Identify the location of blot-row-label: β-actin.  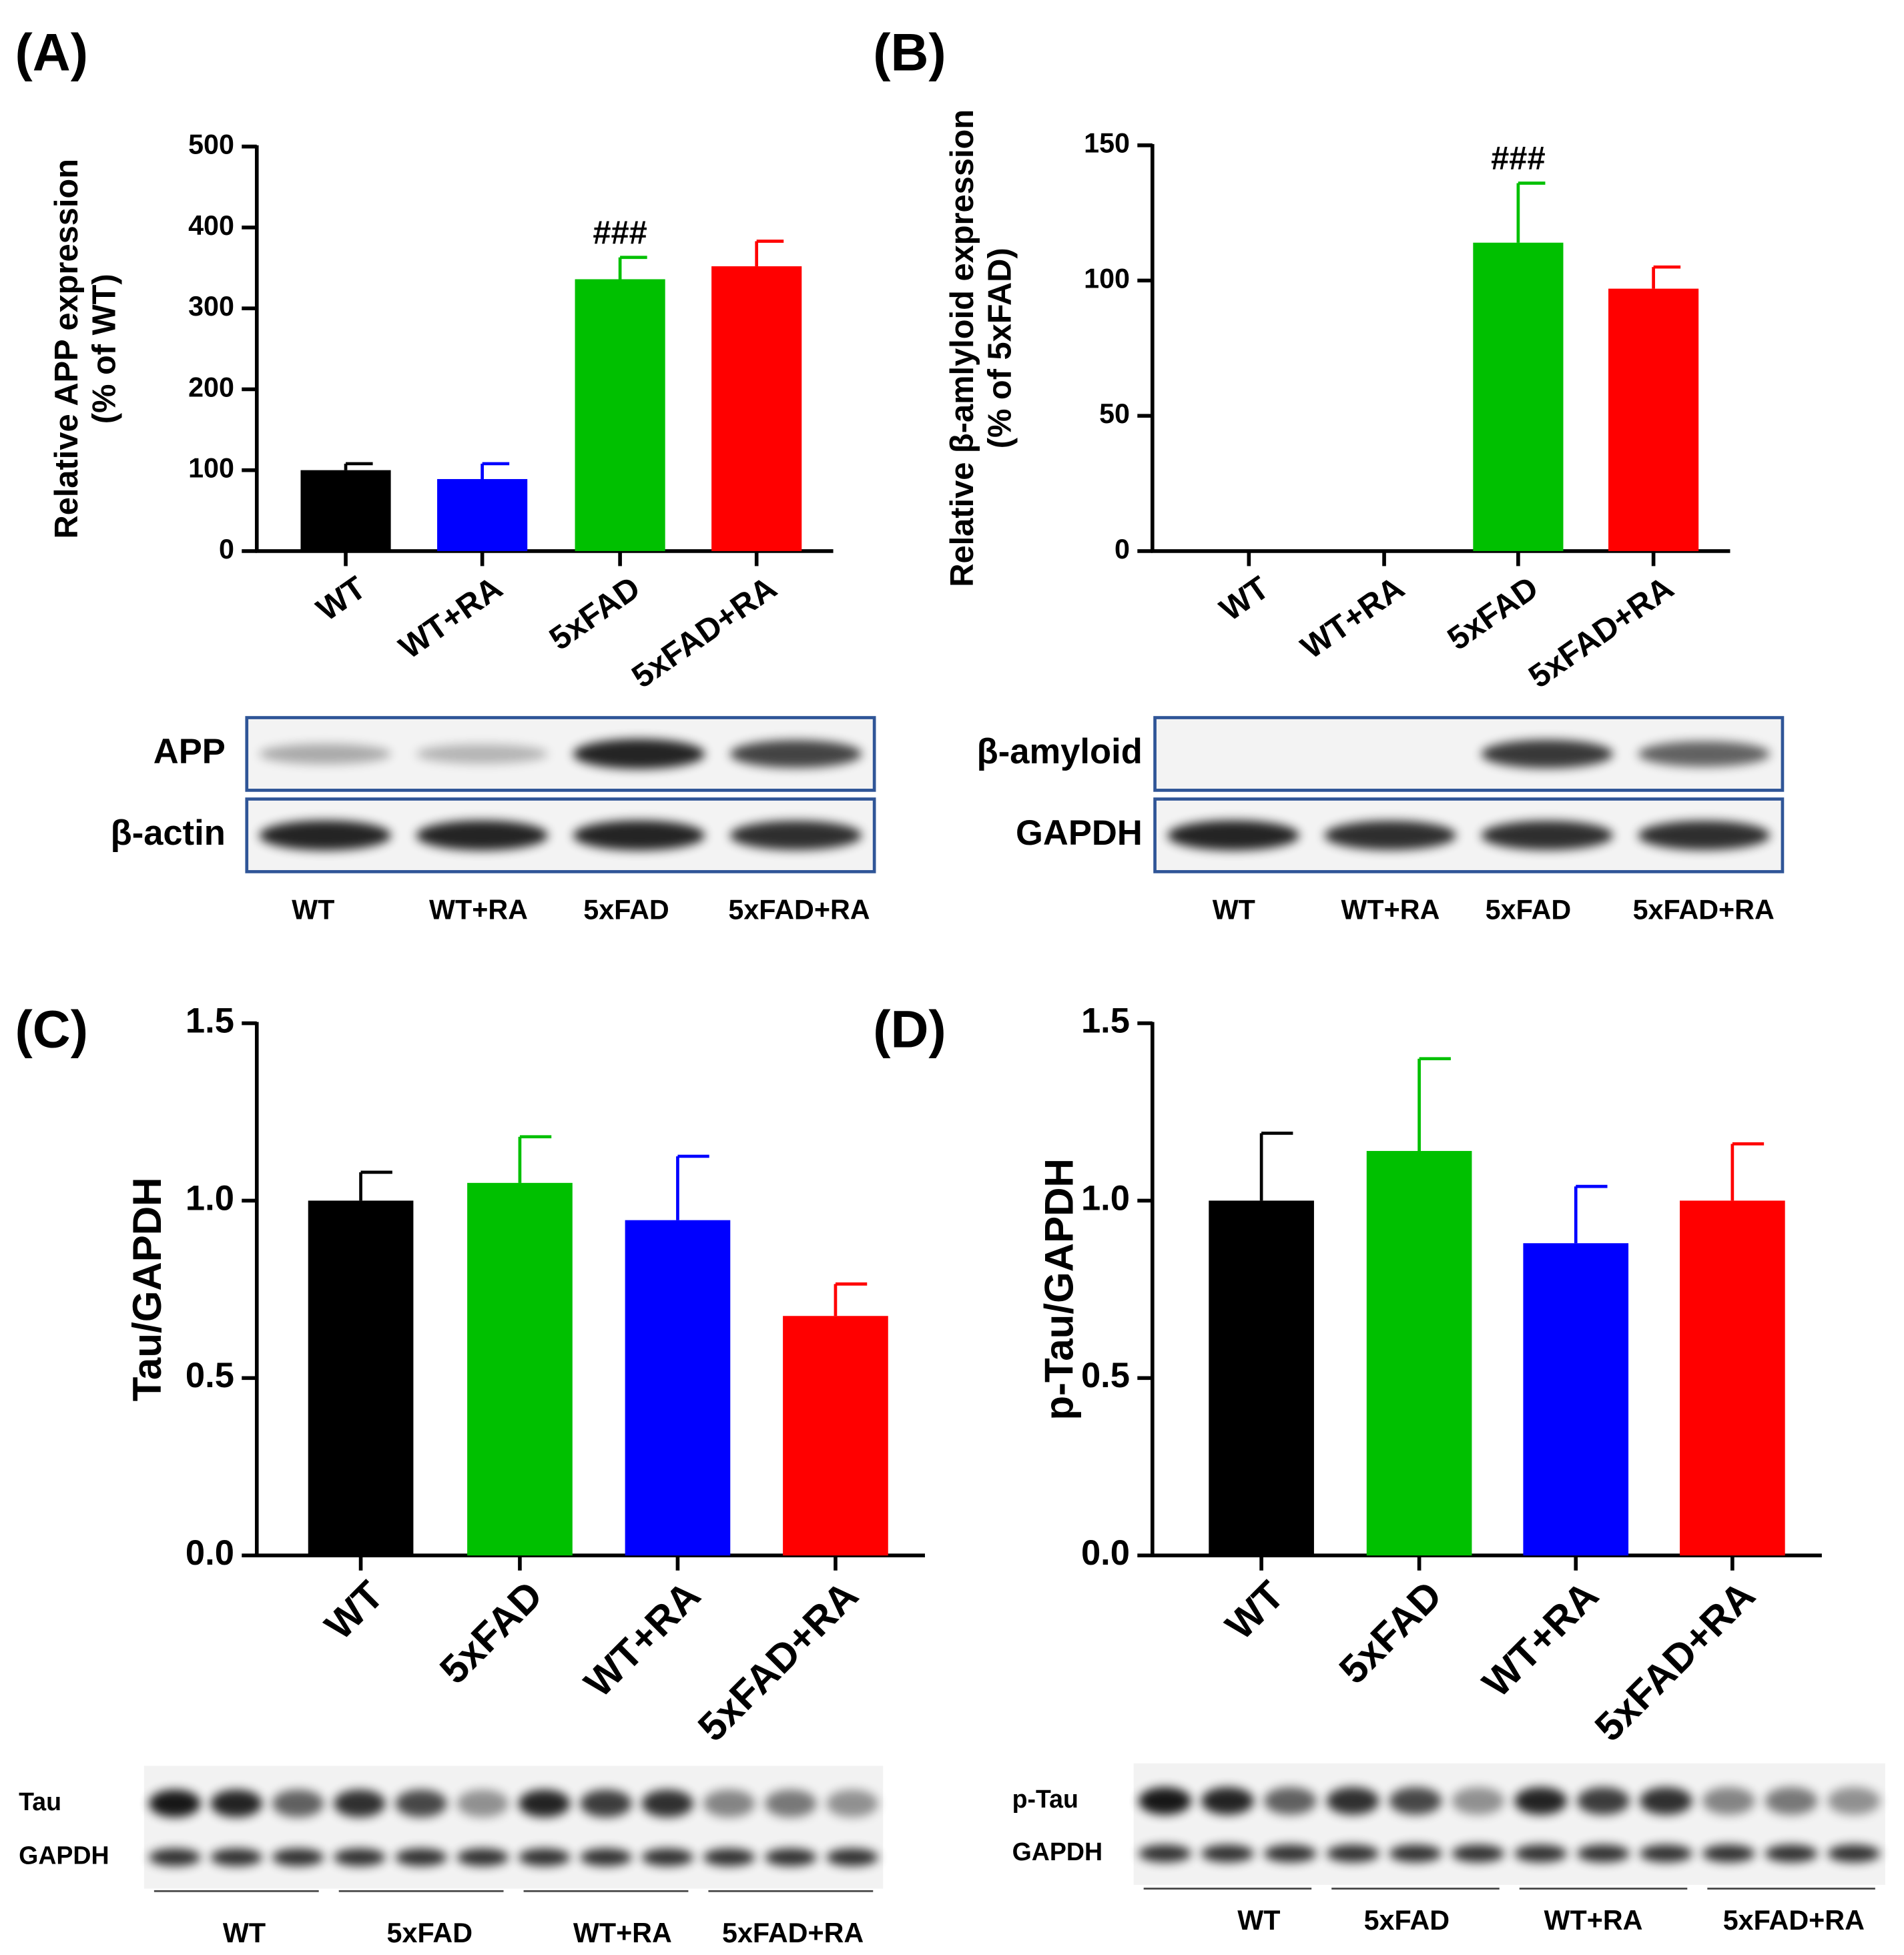
(168, 833).